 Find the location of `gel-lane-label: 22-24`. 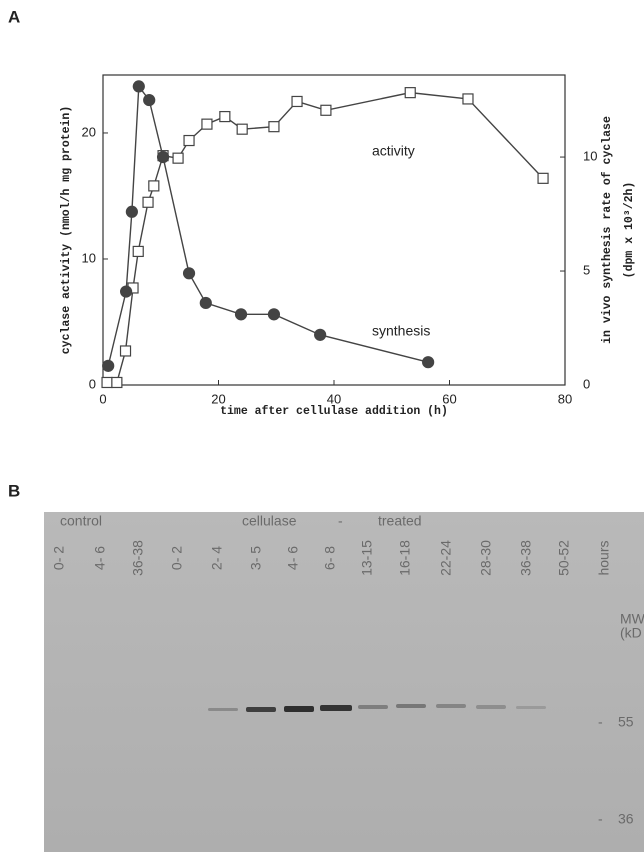

gel-lane-label: 22-24 is located at coordinates (446, 558).